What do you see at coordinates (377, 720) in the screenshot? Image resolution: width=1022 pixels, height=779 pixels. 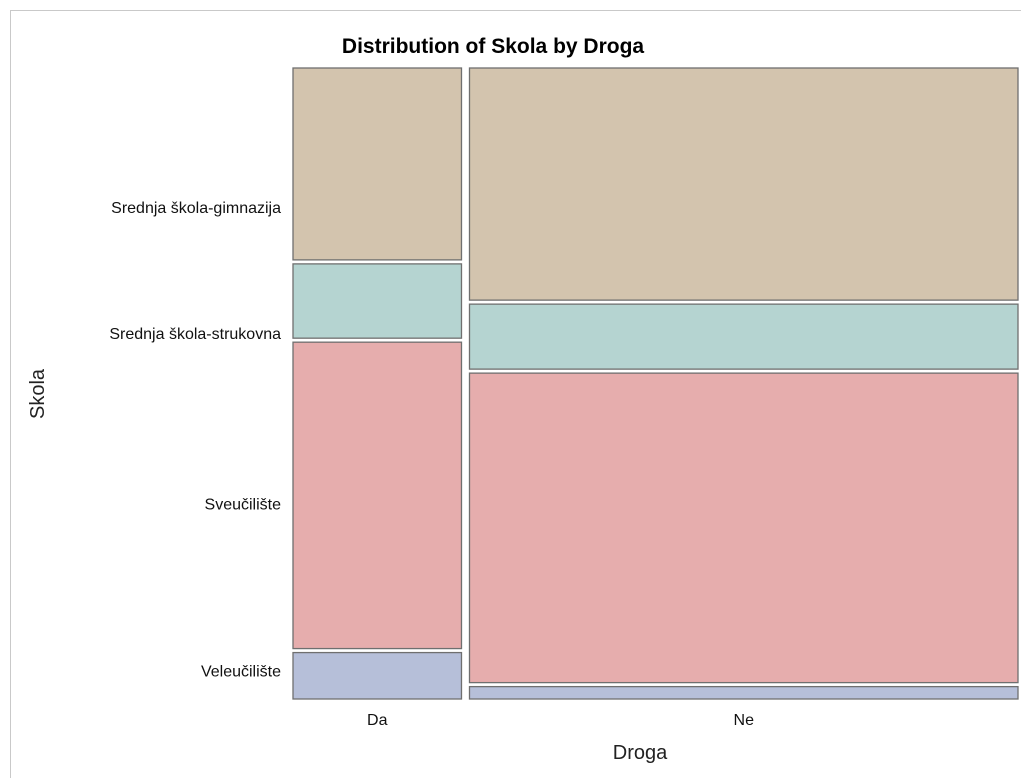 I see `x-tick-label: Da` at bounding box center [377, 720].